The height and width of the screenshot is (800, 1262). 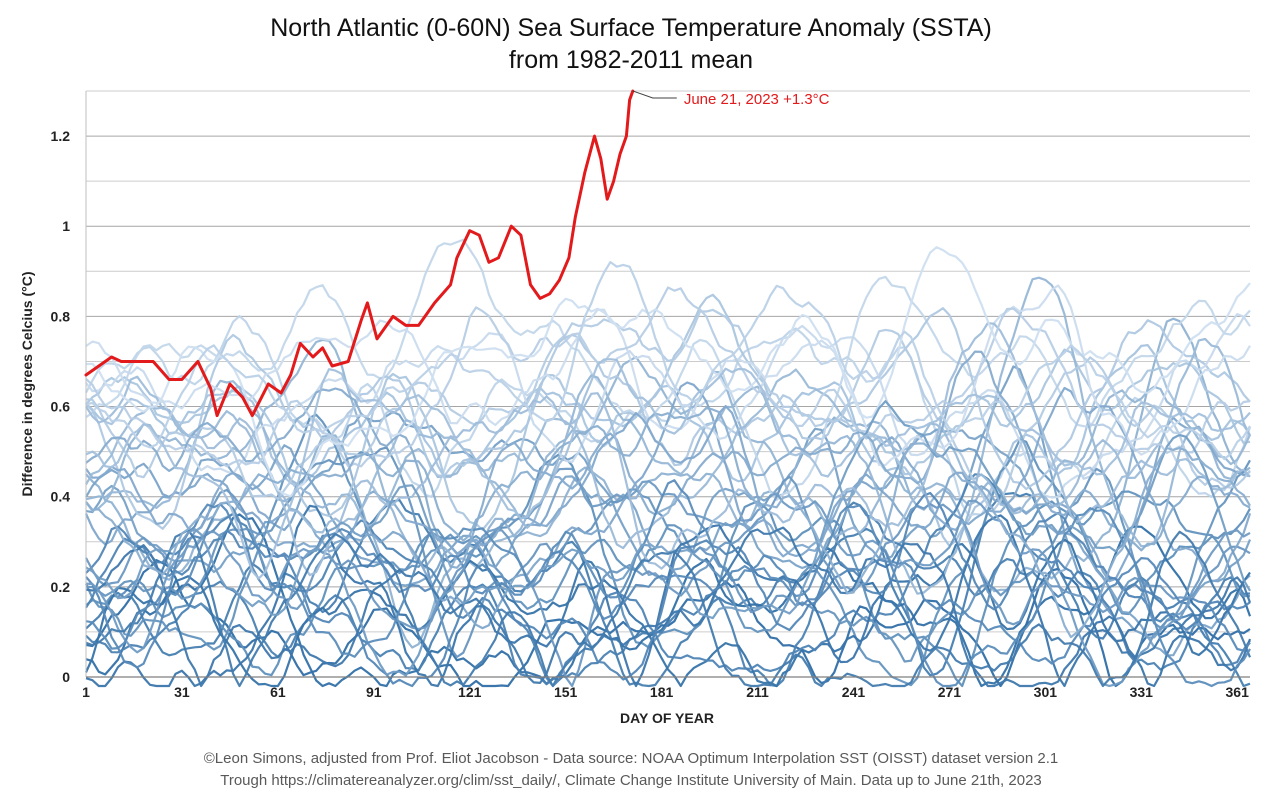 I want to click on x-tick-label: 301, so click(x=1046, y=692).